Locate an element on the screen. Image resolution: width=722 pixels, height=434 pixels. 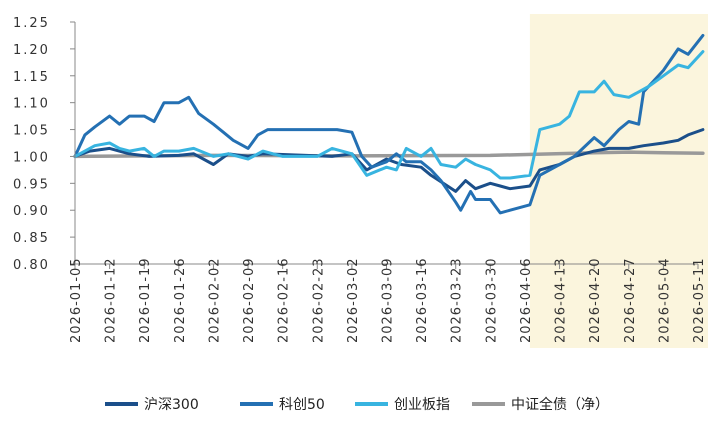
x-tick-label: 2026-04-20 is located at coordinates (595, 300).